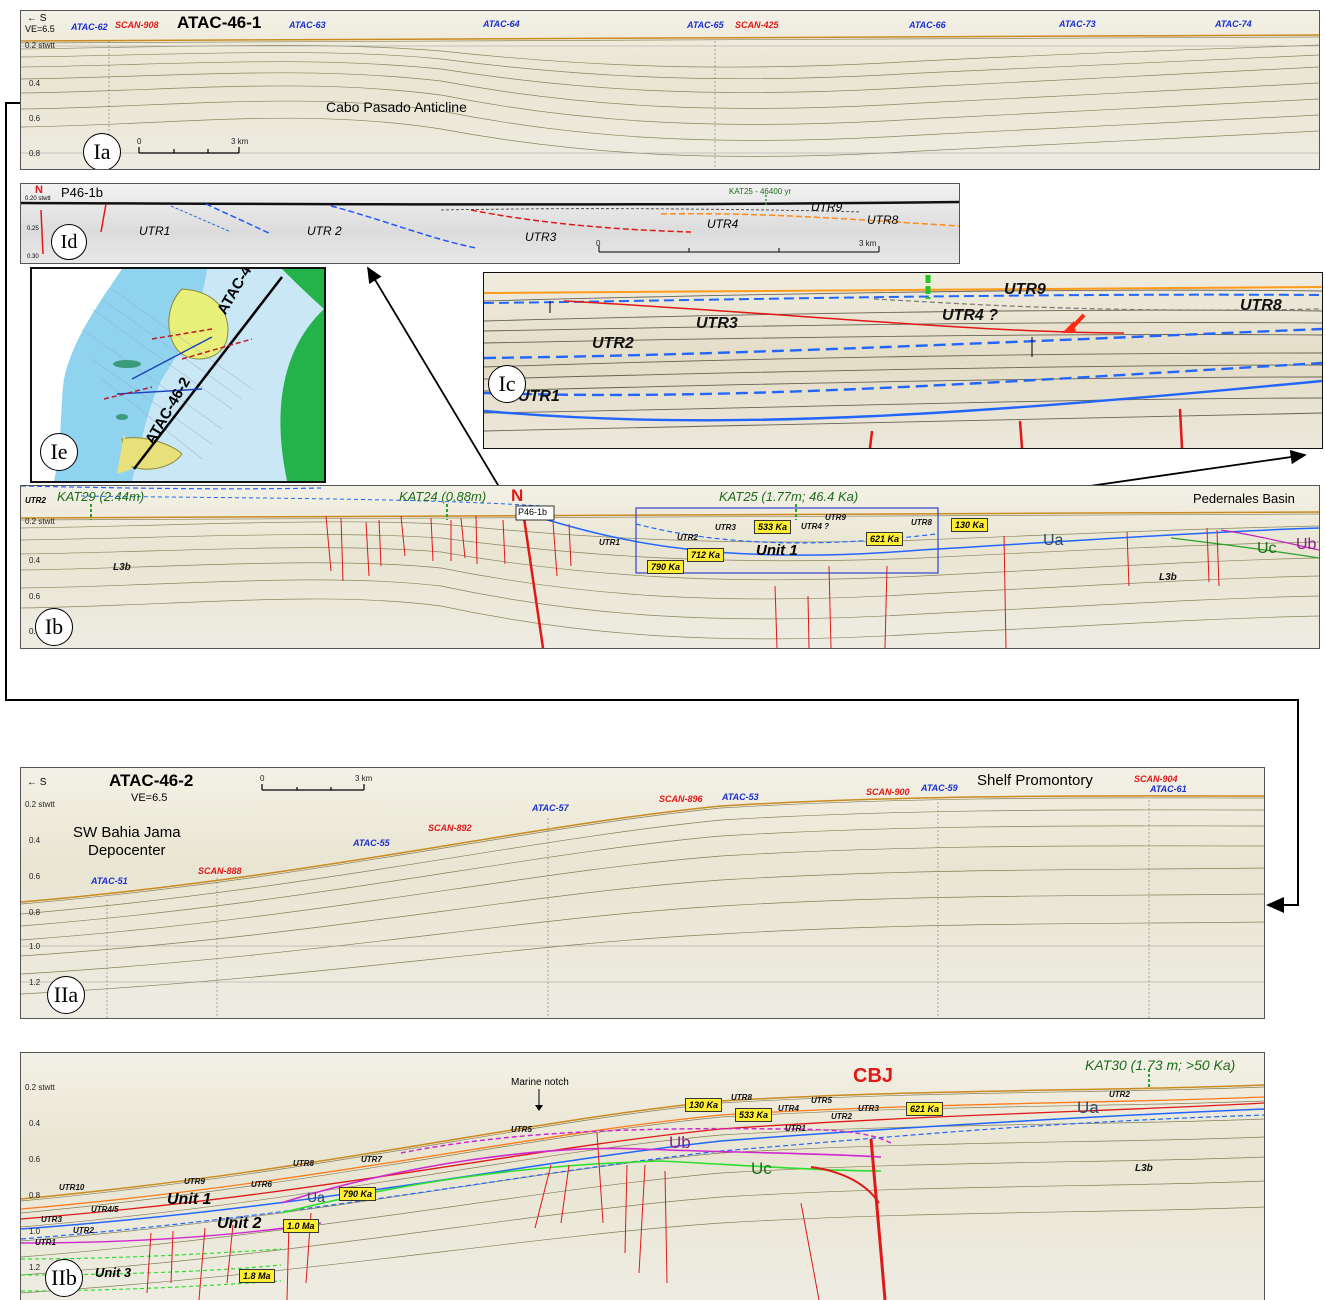  I want to click on well-label: ATAC-65, so click(705, 25).